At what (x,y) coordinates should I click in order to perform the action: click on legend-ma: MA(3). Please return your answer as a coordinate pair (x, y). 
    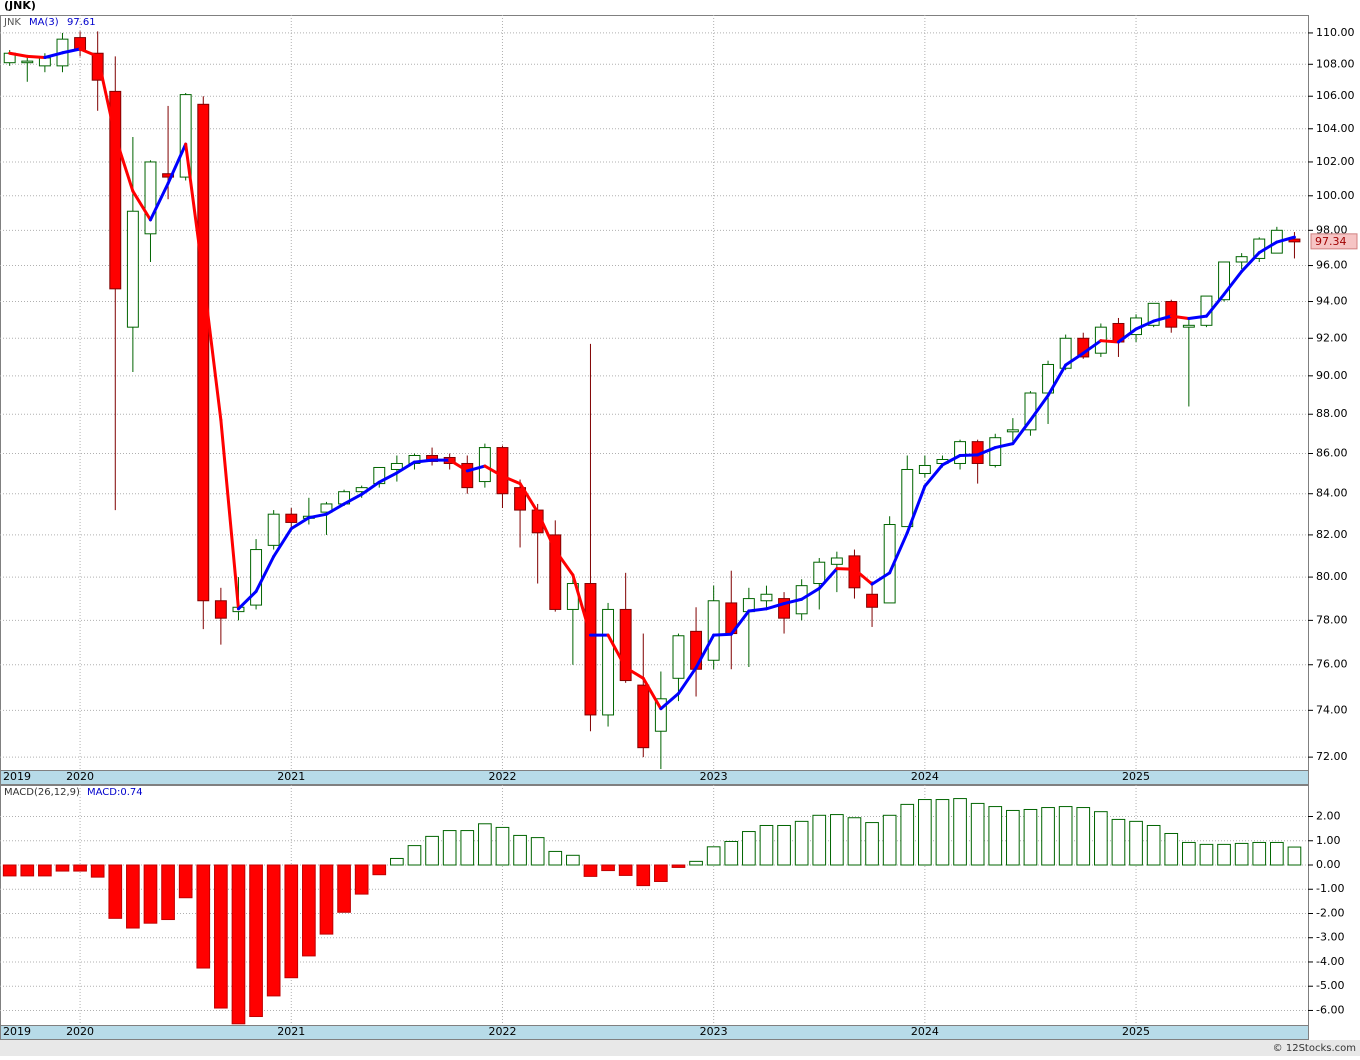
    Looking at the image, I should click on (44, 22).